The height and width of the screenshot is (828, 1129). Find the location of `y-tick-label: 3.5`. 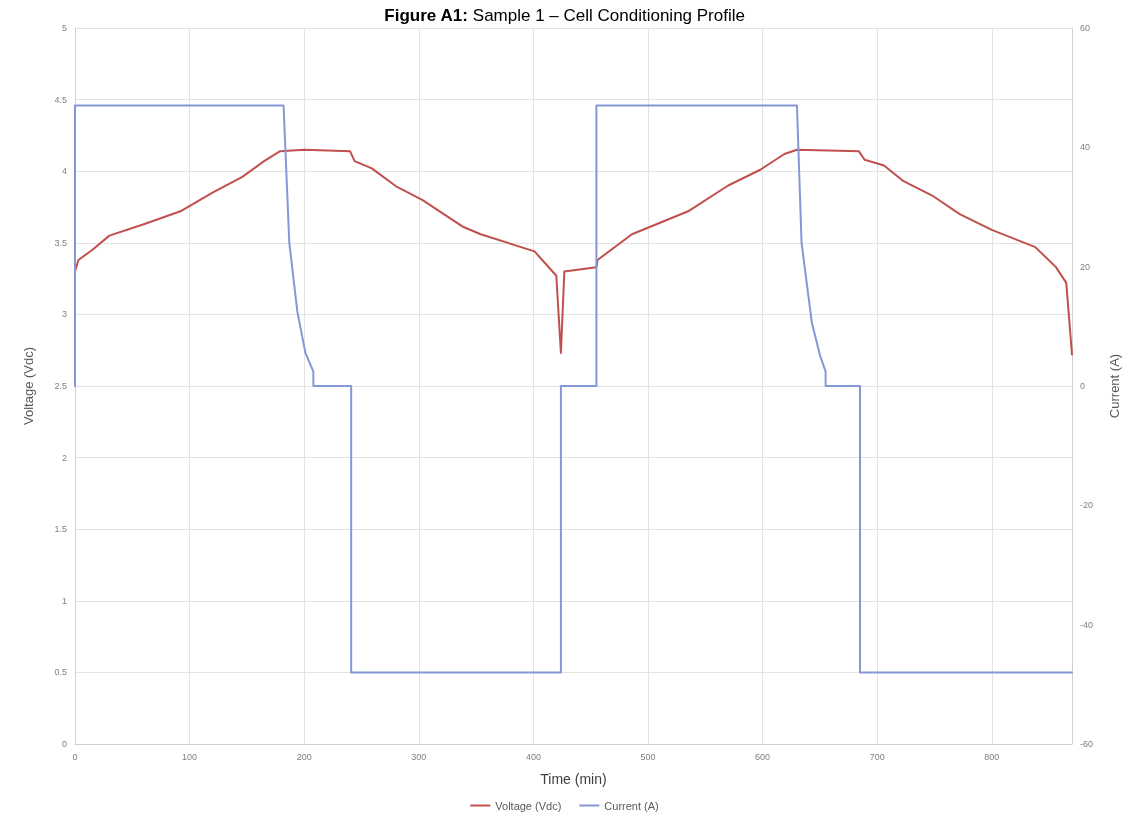

y-tick-label: 3.5 is located at coordinates (60, 242).